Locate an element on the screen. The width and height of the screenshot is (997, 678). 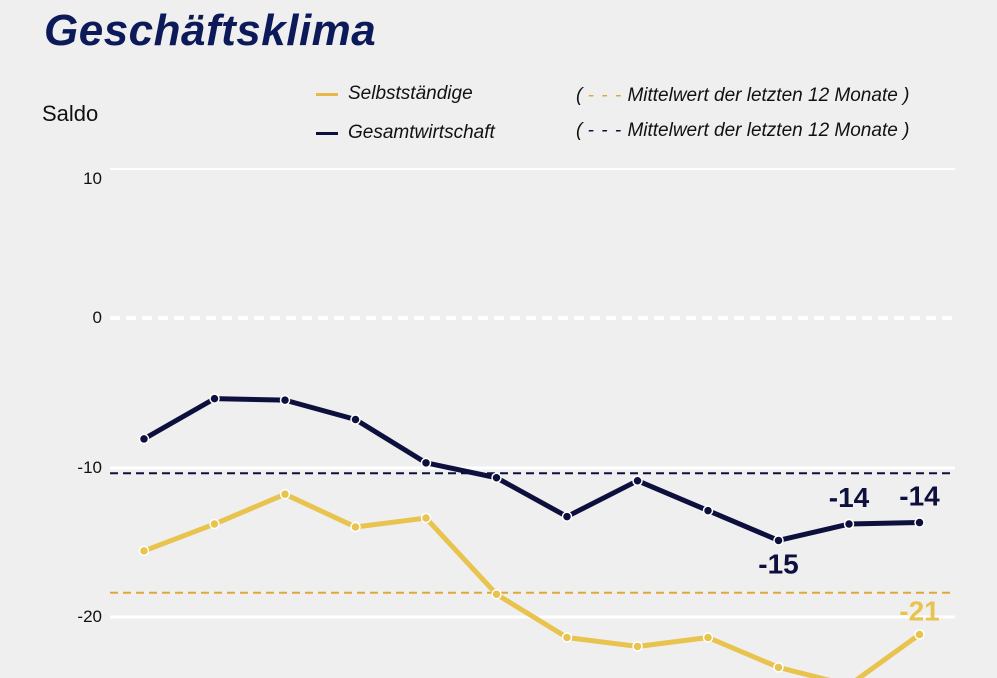
legend-item-gesamtwirtschaft: Gesamtwirtschaft is located at coordinates (405, 133).